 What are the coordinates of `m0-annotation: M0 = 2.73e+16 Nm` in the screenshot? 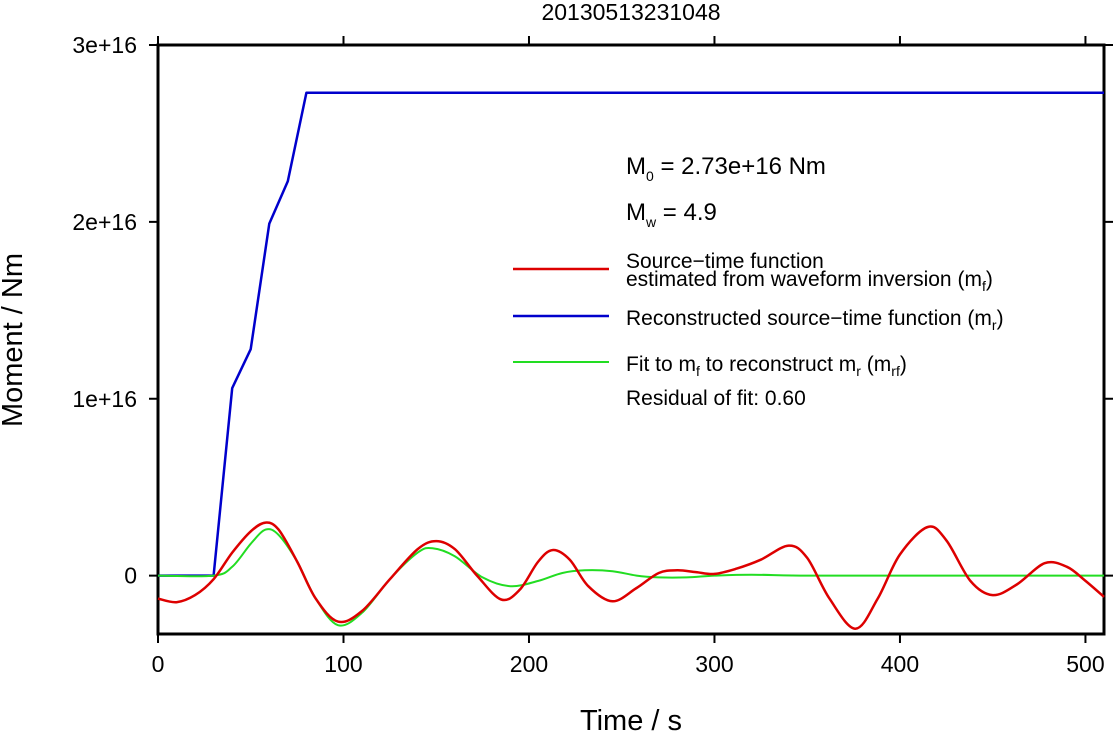 It's located at (726, 168).